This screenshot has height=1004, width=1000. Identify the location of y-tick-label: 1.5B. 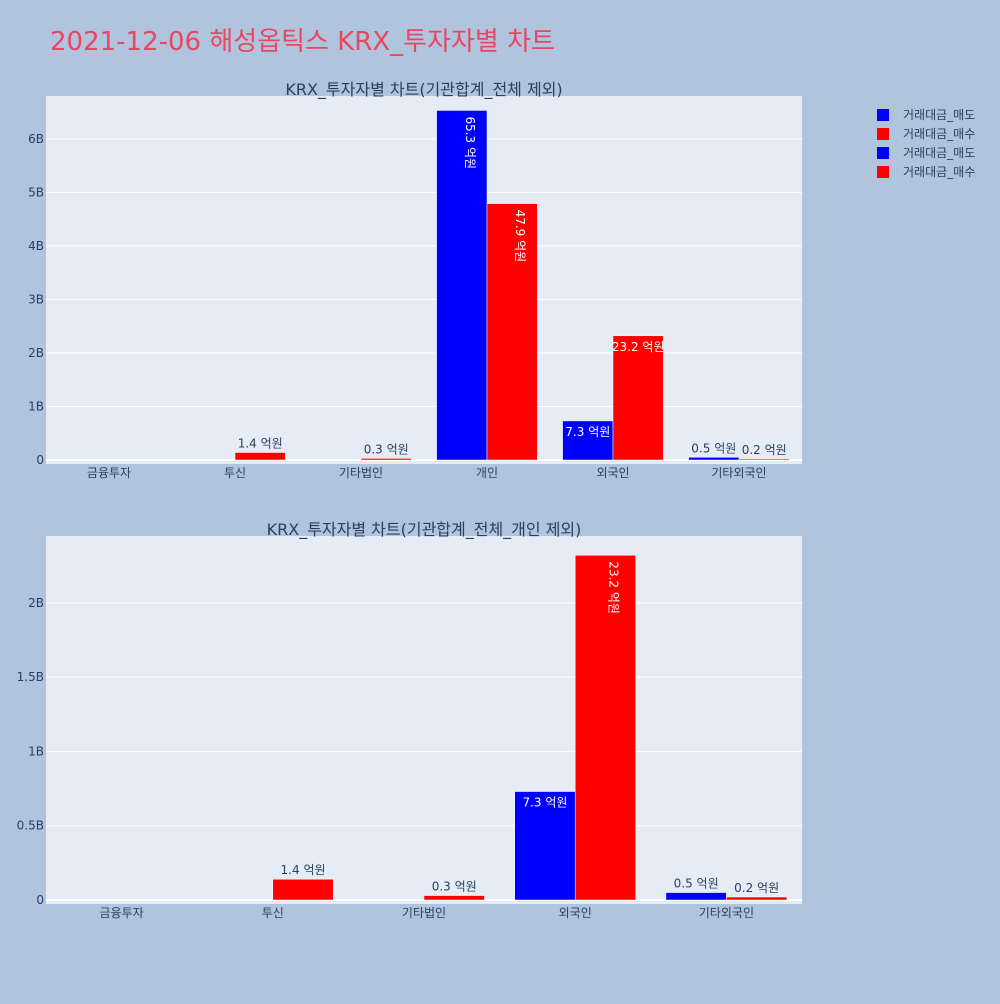
(30, 677).